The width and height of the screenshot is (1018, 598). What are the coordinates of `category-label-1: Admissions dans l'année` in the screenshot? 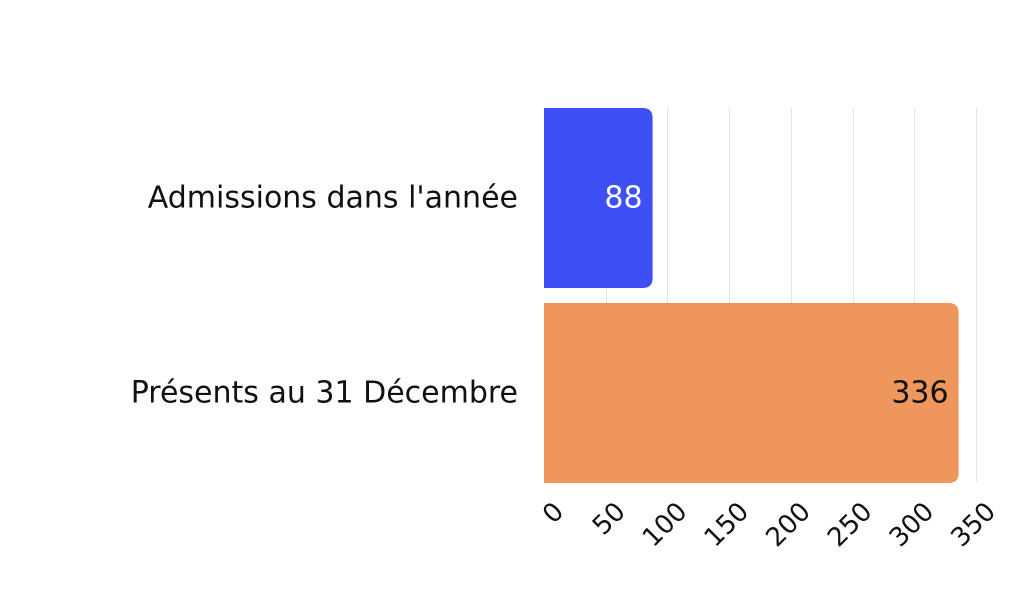 It's located at (333, 198).